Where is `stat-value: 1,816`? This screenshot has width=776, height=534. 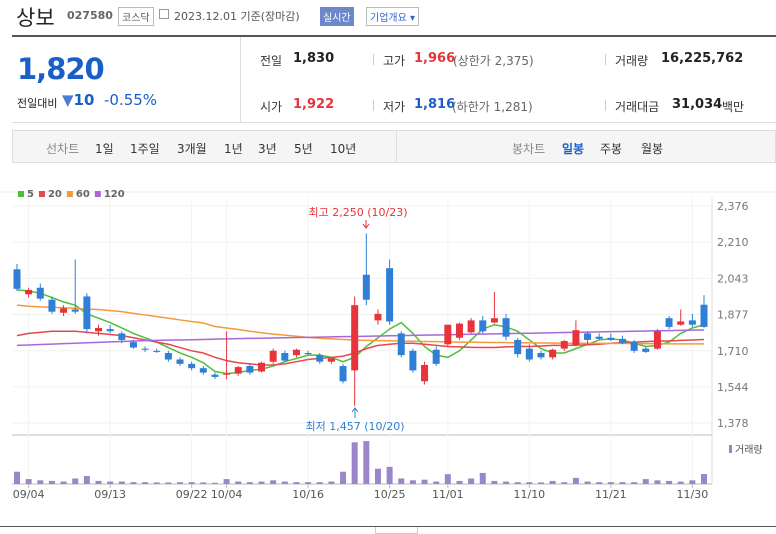
stat-value: 1,816 is located at coordinates (435, 104).